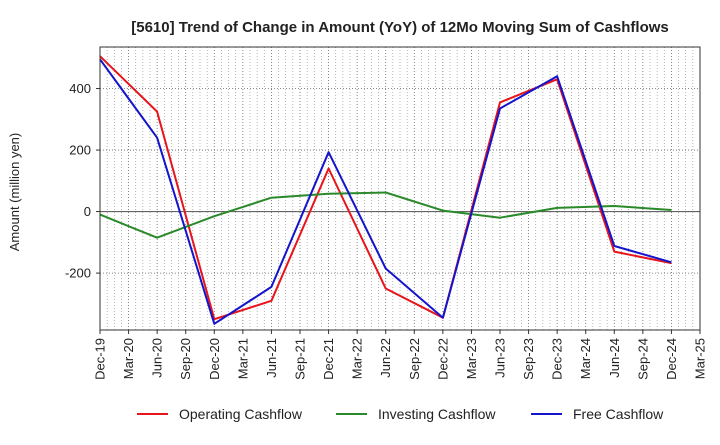 This screenshot has height=445, width=720. Describe the element at coordinates (80, 150) in the screenshot. I see `y-tick-label: 200` at that location.